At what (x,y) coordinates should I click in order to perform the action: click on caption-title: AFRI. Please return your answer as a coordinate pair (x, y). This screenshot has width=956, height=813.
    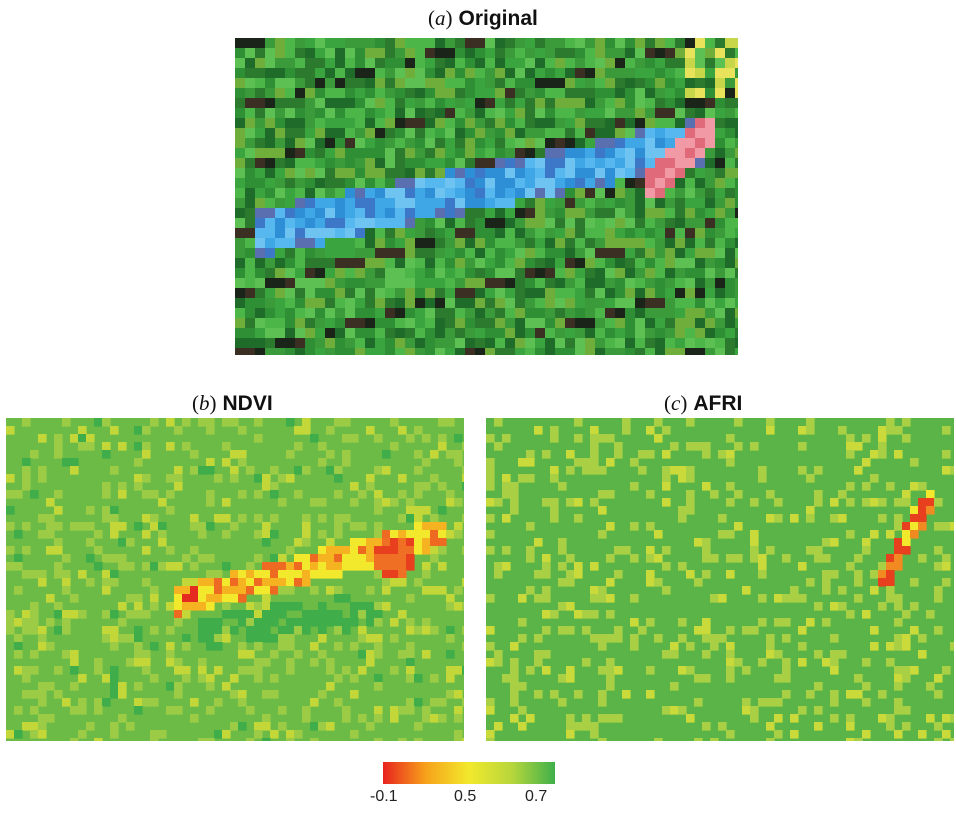
    Looking at the image, I should click on (718, 403).